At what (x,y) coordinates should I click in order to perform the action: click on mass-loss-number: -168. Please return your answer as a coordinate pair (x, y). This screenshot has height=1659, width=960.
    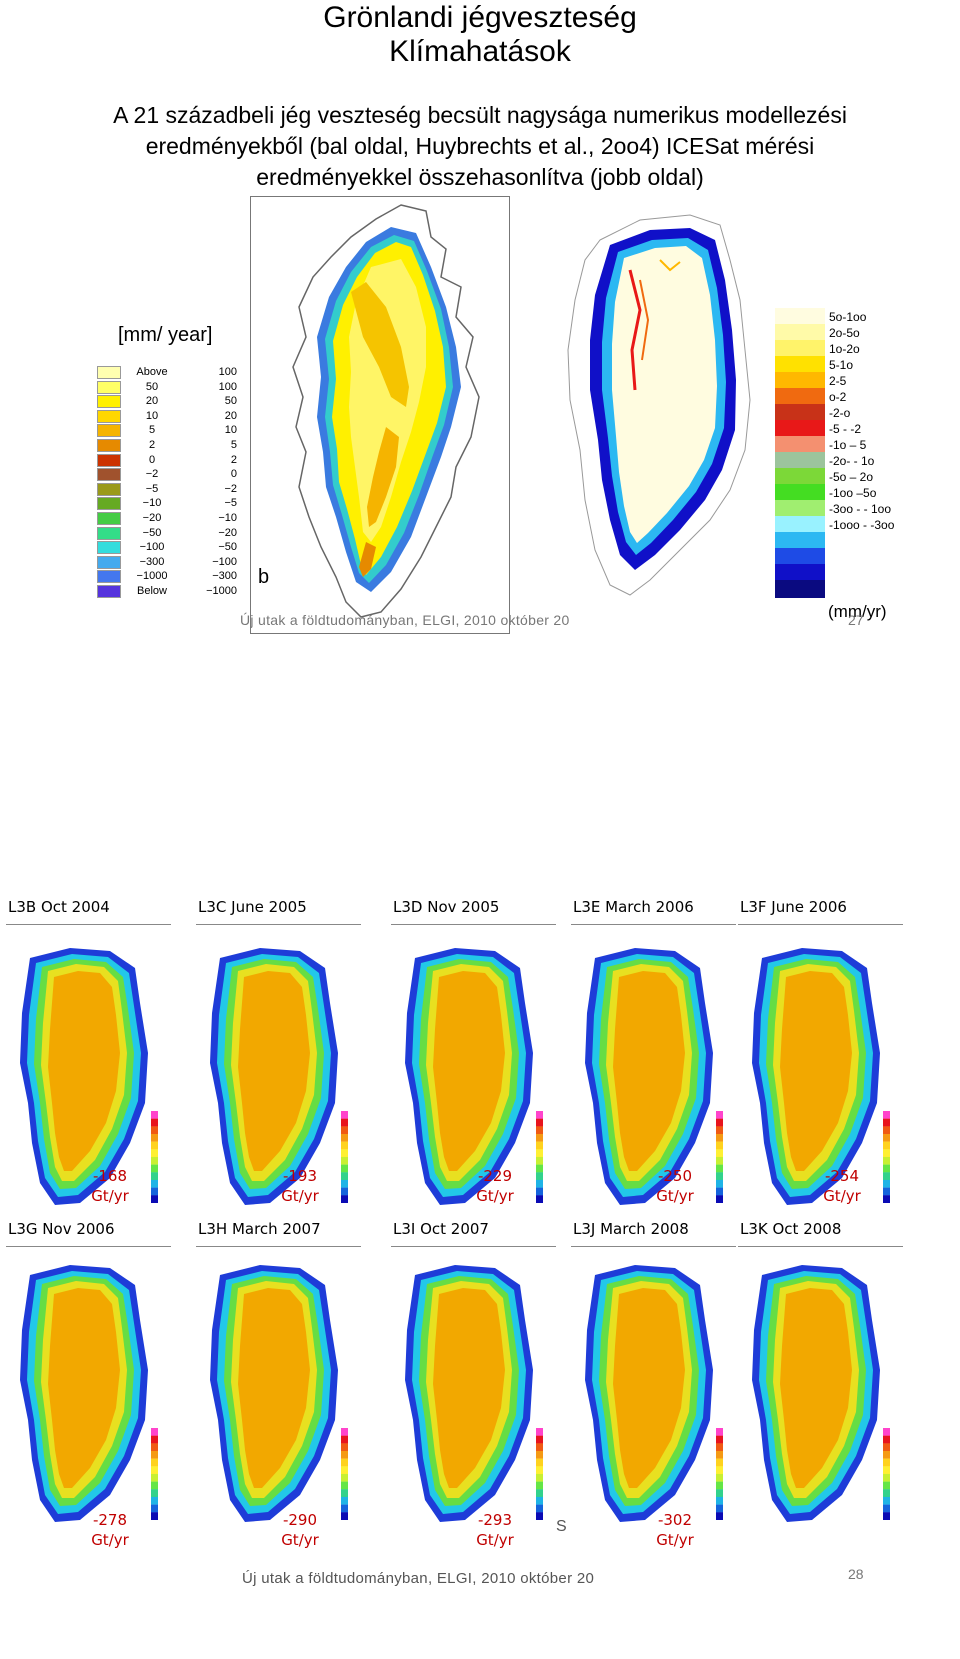
    Looking at the image, I should click on (110, 1176).